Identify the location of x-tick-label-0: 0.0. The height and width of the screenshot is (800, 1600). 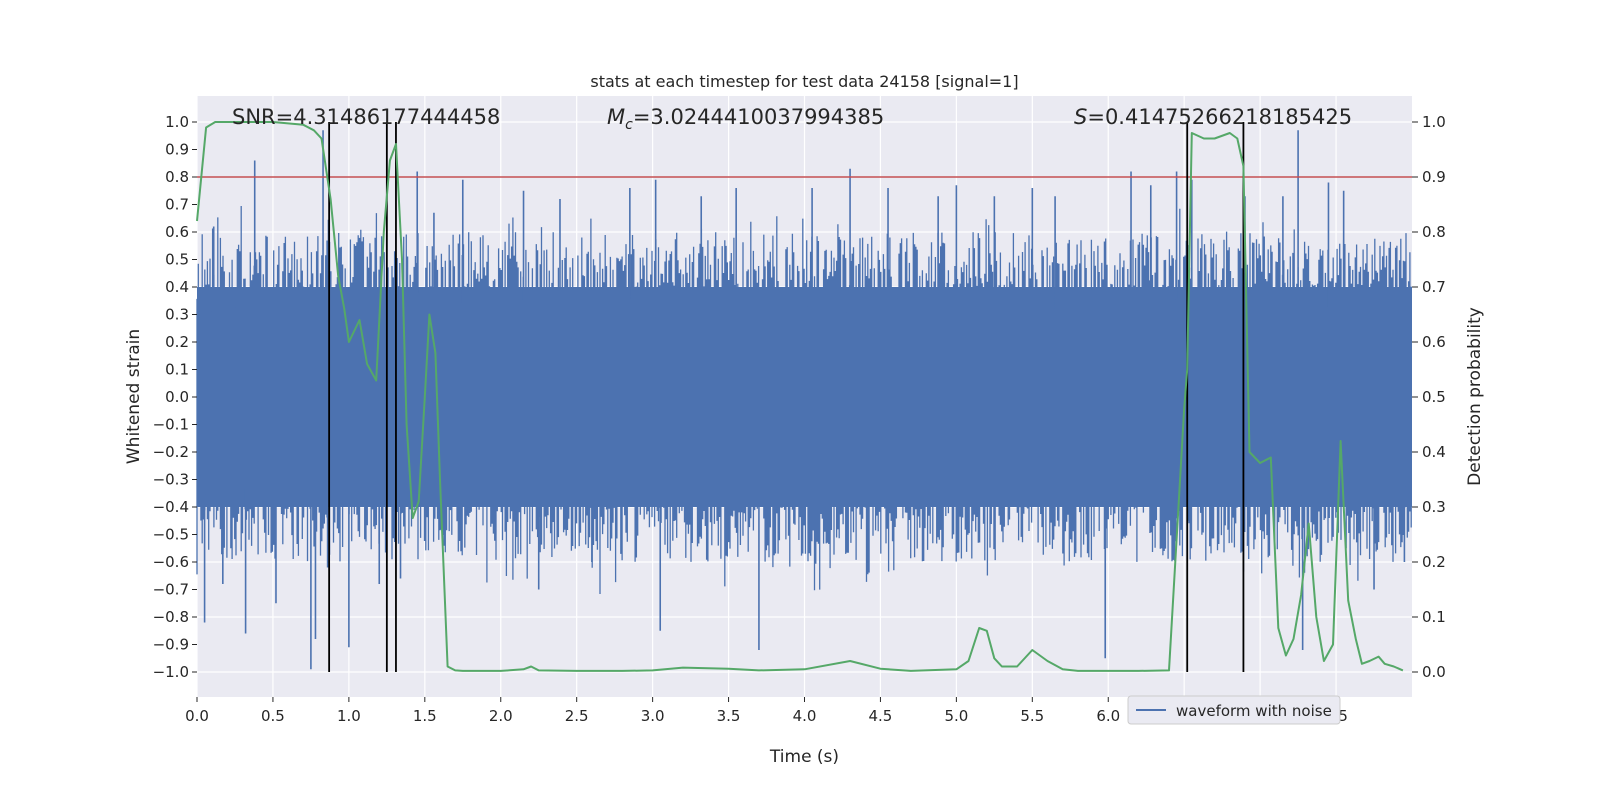
(197, 716).